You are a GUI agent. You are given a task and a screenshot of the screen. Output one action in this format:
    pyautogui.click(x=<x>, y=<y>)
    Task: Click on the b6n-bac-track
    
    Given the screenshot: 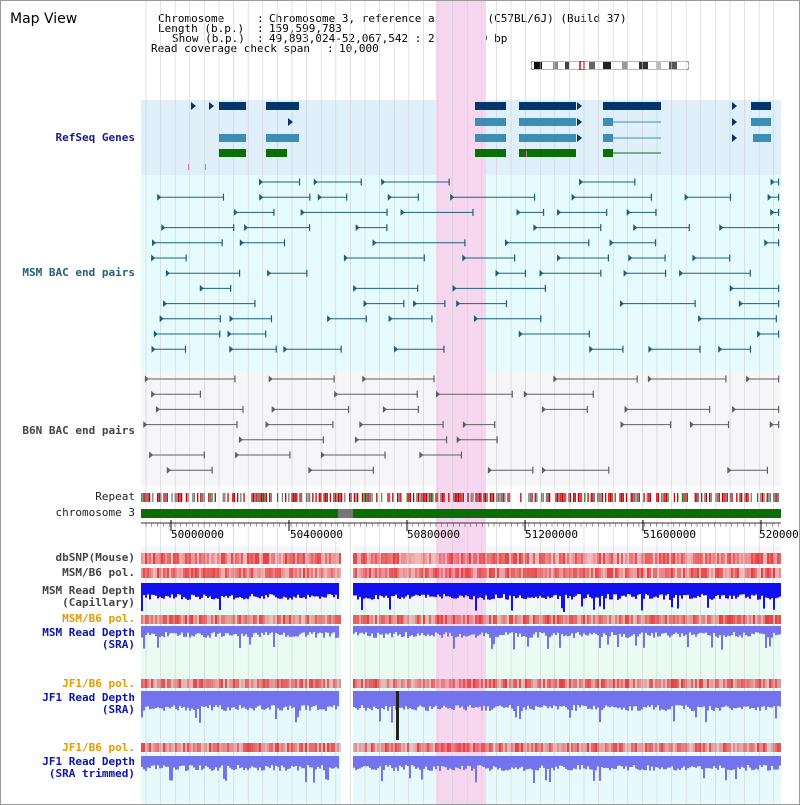 What is the action you would take?
    pyautogui.click(x=461, y=424)
    